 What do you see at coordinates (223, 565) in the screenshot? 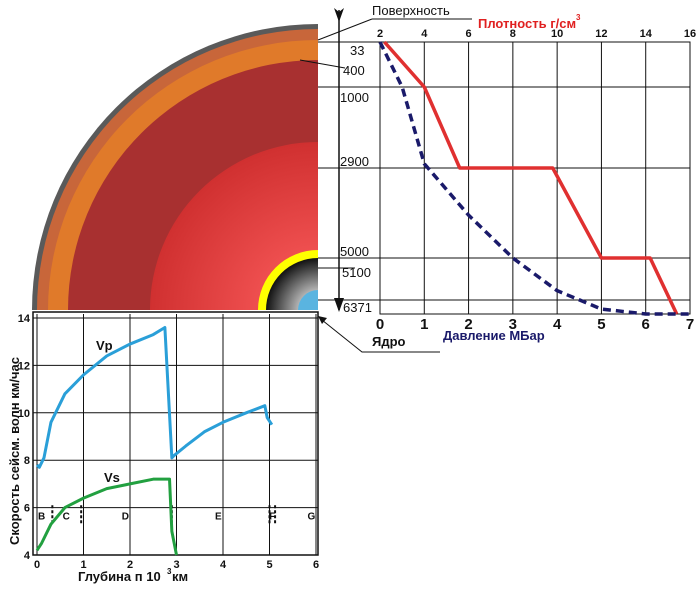
I see `depth-tick-label: 4` at bounding box center [223, 565].